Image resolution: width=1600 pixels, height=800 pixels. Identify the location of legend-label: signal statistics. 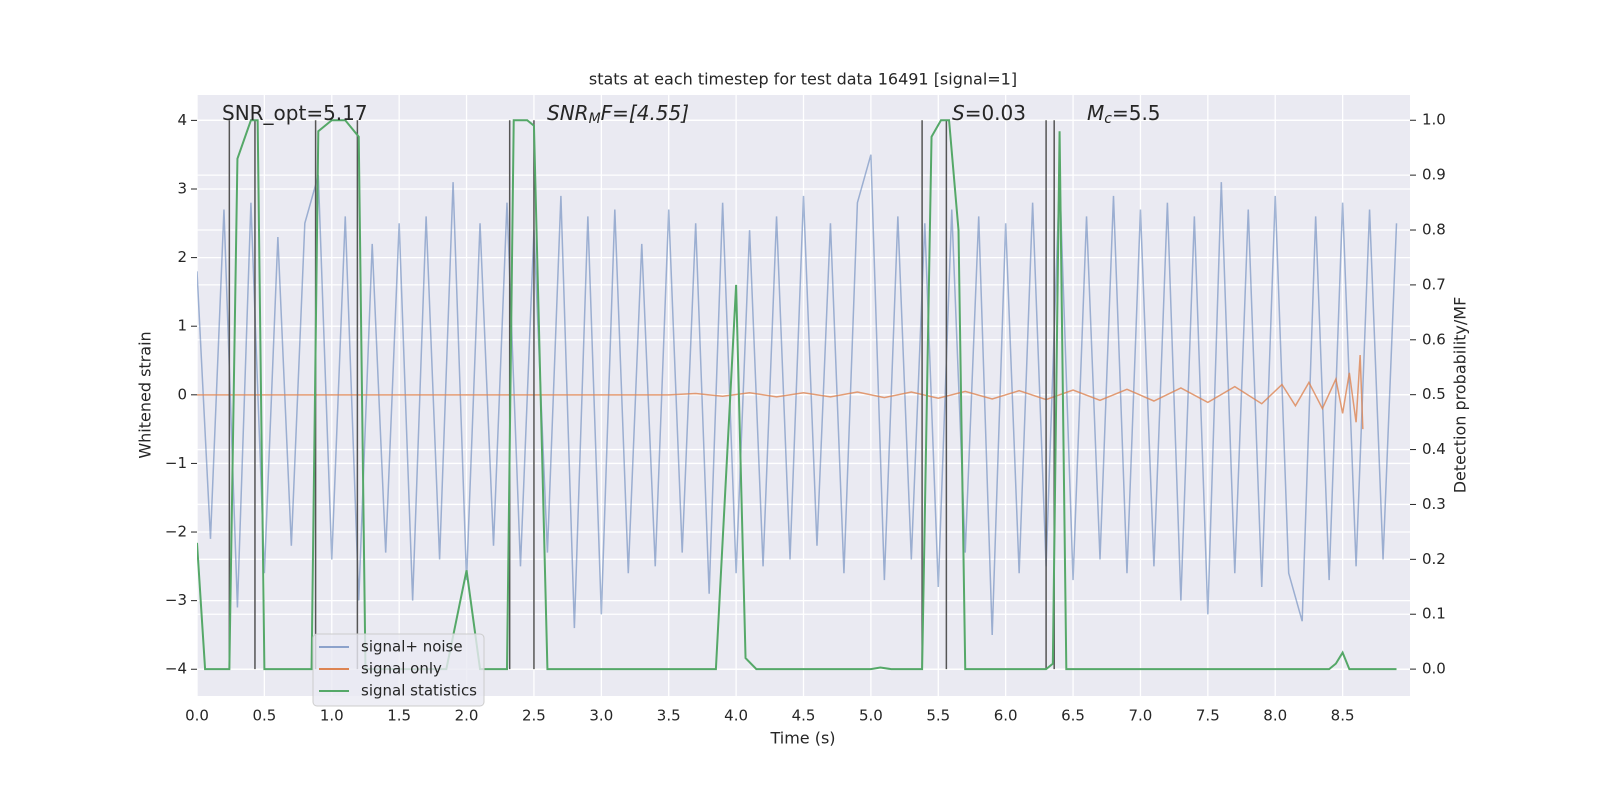
(419, 691).